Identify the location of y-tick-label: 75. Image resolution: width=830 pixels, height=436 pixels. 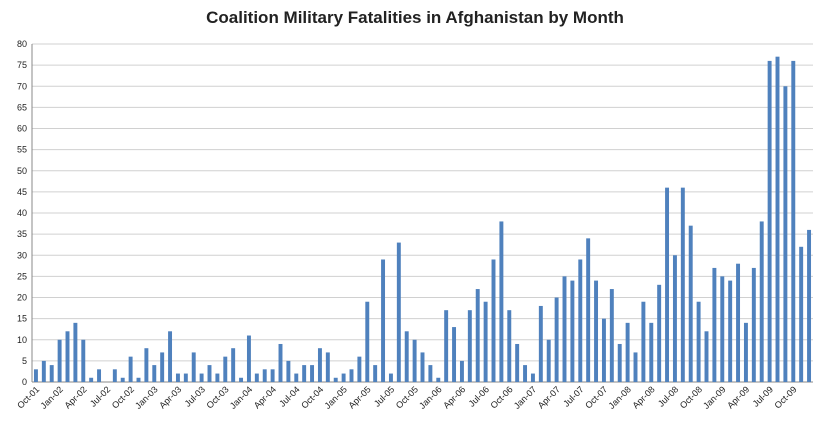
(22, 65).